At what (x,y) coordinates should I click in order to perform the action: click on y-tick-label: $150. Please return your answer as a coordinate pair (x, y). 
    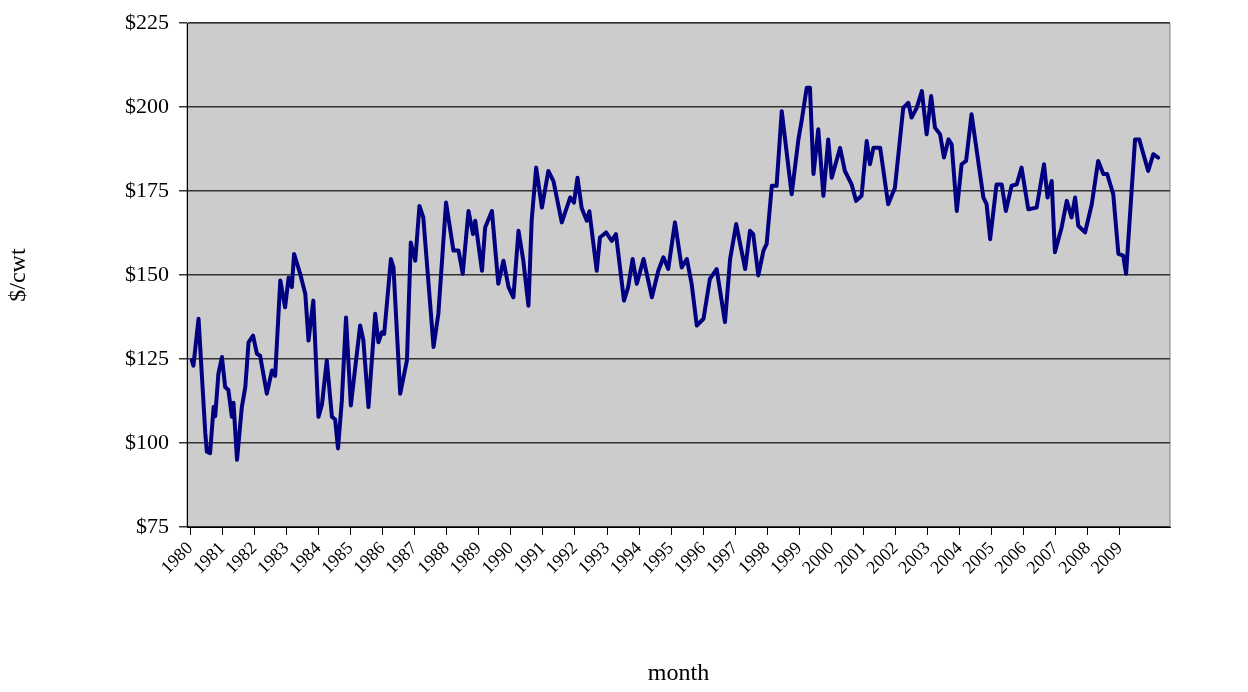
    Looking at the image, I should click on (147, 273).